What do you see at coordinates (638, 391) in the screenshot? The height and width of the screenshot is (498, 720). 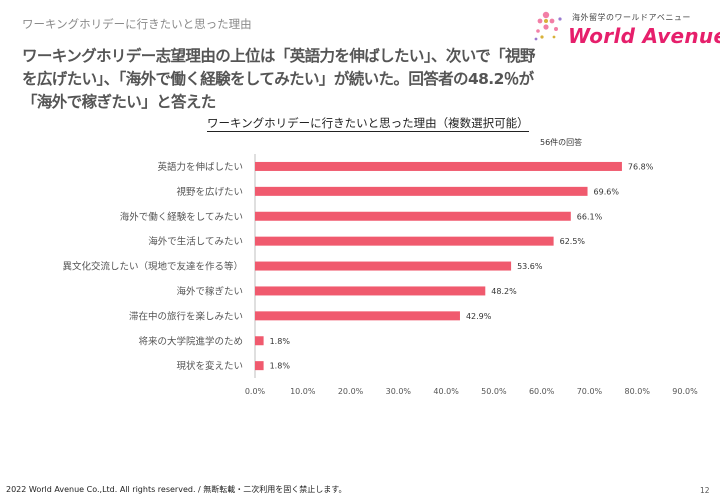 I see `x-tick-label: 80.0%` at bounding box center [638, 391].